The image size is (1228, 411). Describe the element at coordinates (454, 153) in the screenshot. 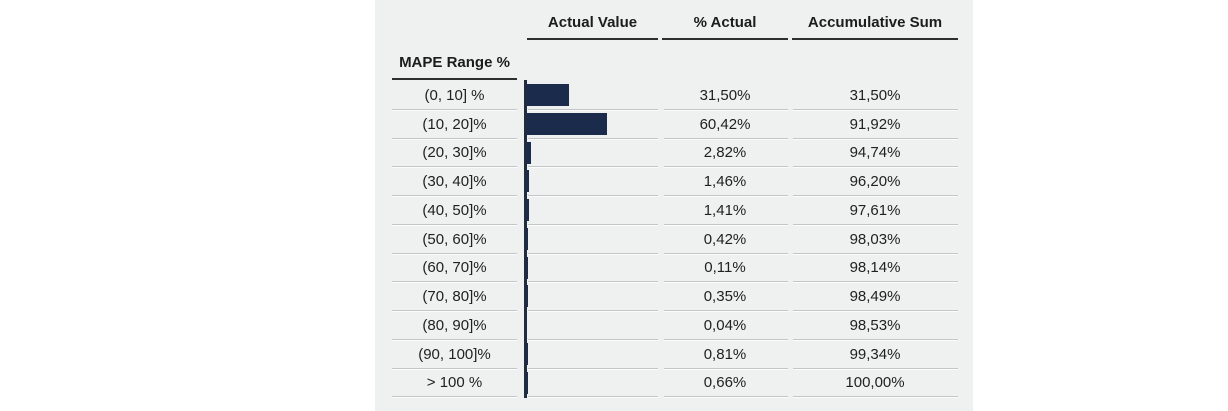

I see `mape-range-label: (20, 30]%` at that location.